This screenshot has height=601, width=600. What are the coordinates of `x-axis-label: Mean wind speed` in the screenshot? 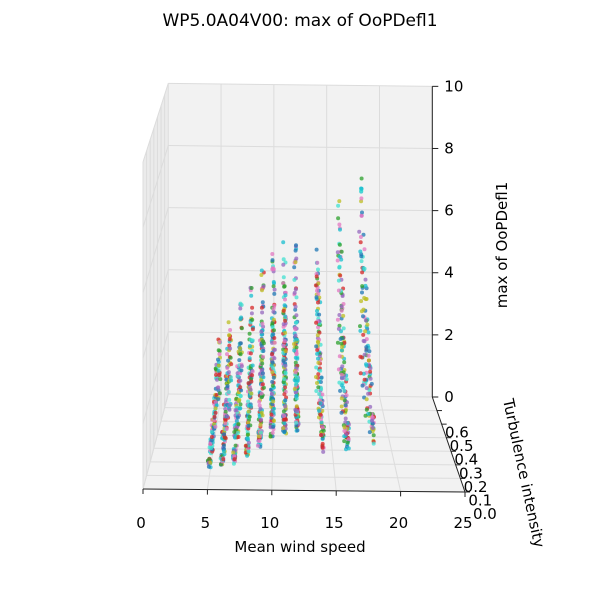 It's located at (299, 547).